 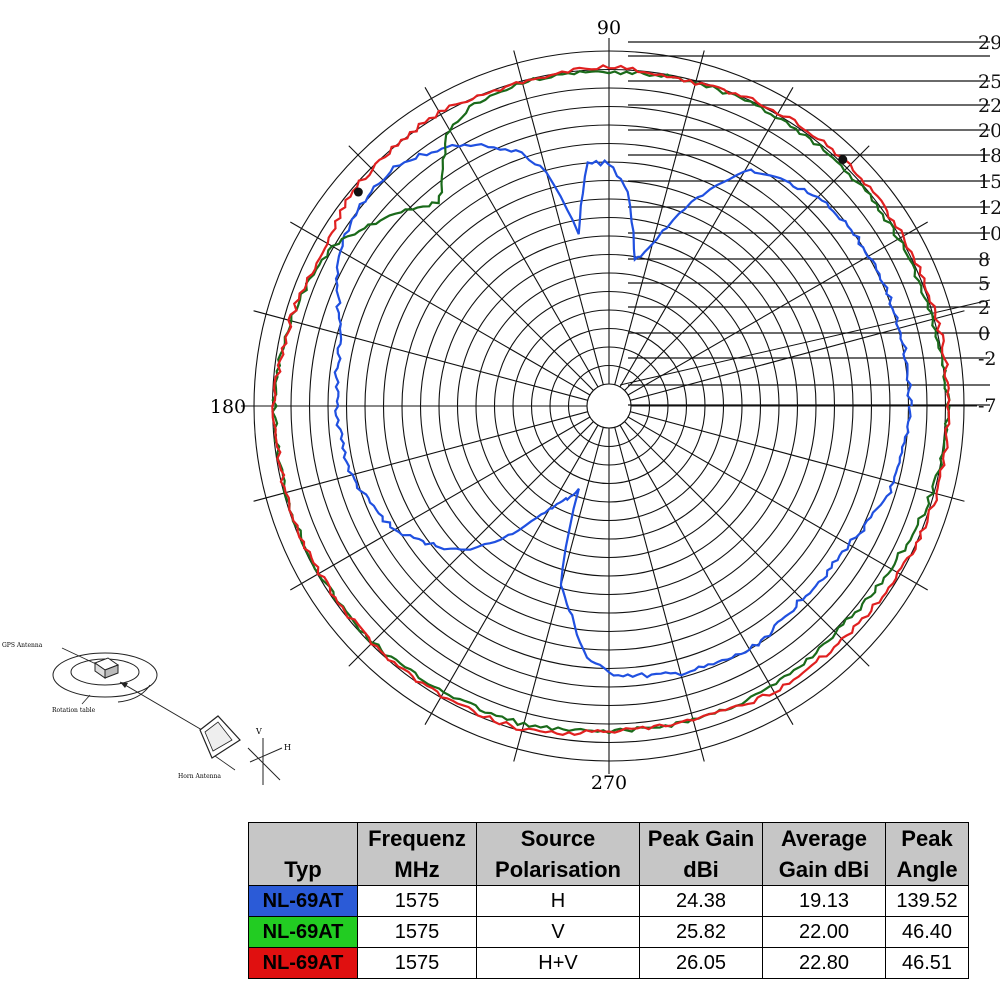 What do you see at coordinates (287, 747) in the screenshot?
I see `axis-h-label: H` at bounding box center [287, 747].